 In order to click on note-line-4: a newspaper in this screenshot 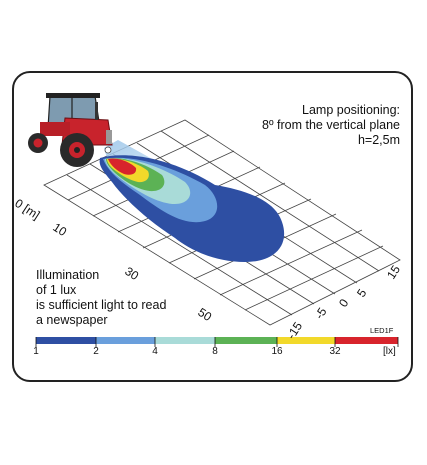, I will do `click(72, 320)`.